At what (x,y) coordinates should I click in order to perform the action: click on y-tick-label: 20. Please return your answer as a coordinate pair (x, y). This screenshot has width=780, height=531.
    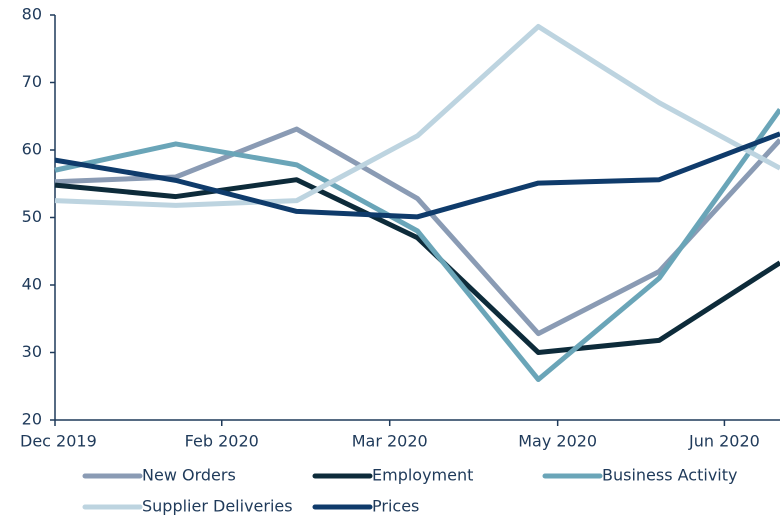
    Looking at the image, I should click on (32, 419).